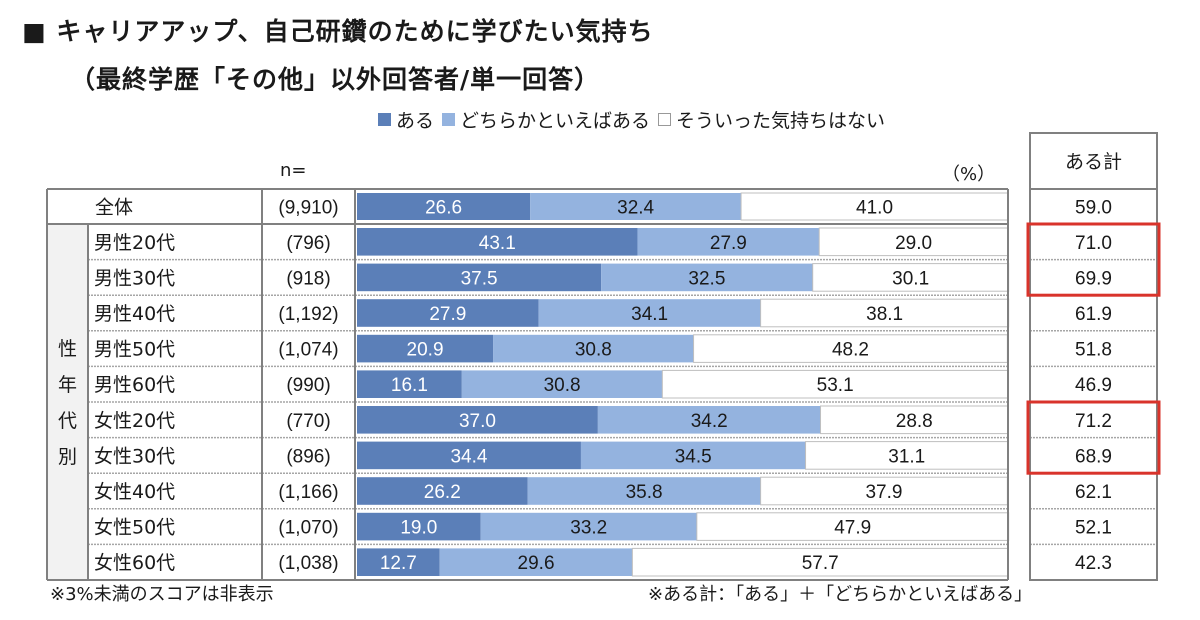  I want to click on category-label: 男性50代, so click(134, 350).